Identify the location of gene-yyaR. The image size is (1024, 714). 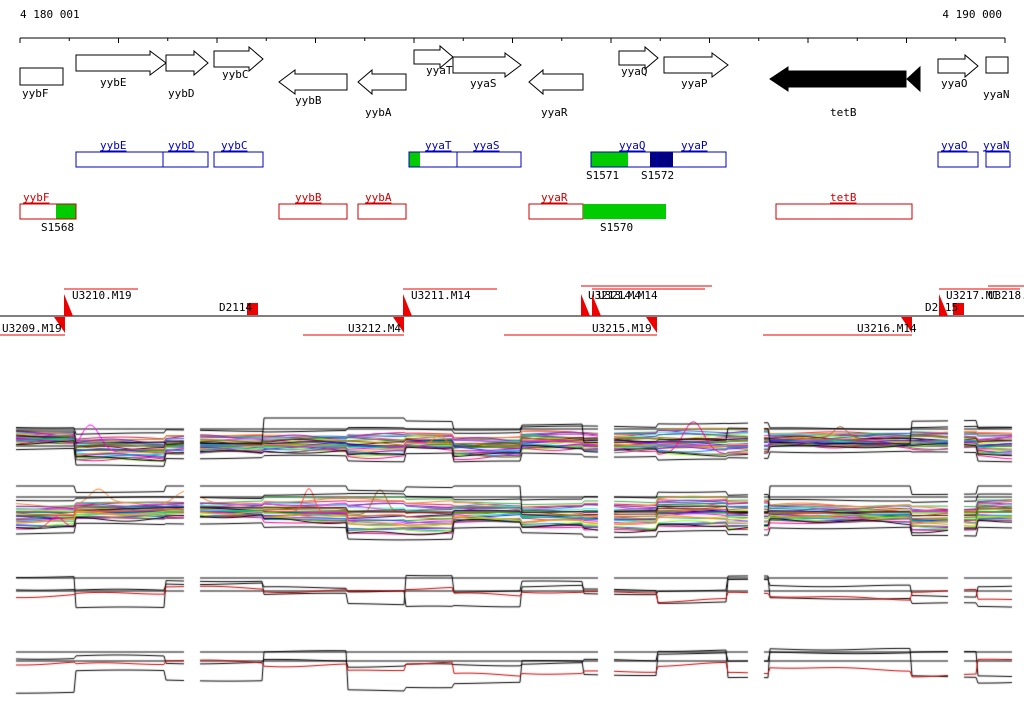
(556, 82).